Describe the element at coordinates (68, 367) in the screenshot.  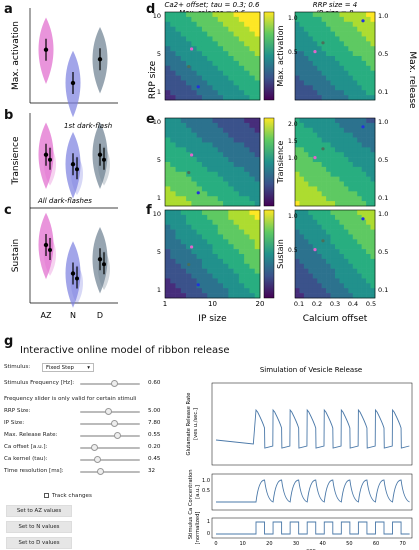
I see `stimulus-select: Fixed Step ▾` at that location.